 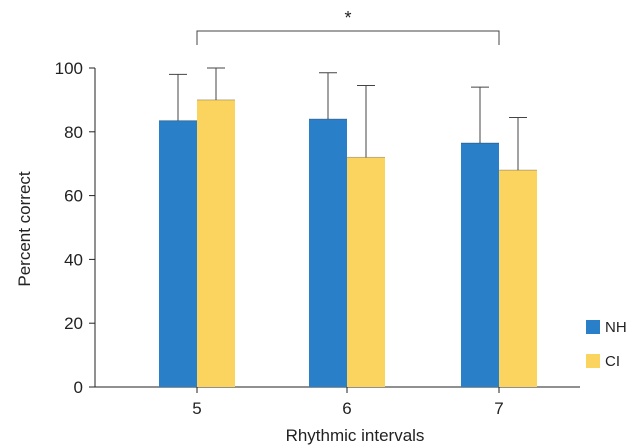 What do you see at coordinates (69, 68) in the screenshot?
I see `y-tick-label: 100` at bounding box center [69, 68].